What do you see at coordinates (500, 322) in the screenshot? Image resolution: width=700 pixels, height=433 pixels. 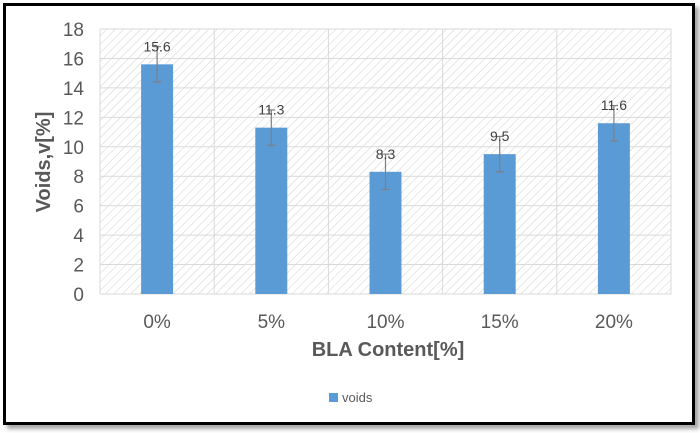 I see `x-tick-label: 15%` at bounding box center [500, 322].